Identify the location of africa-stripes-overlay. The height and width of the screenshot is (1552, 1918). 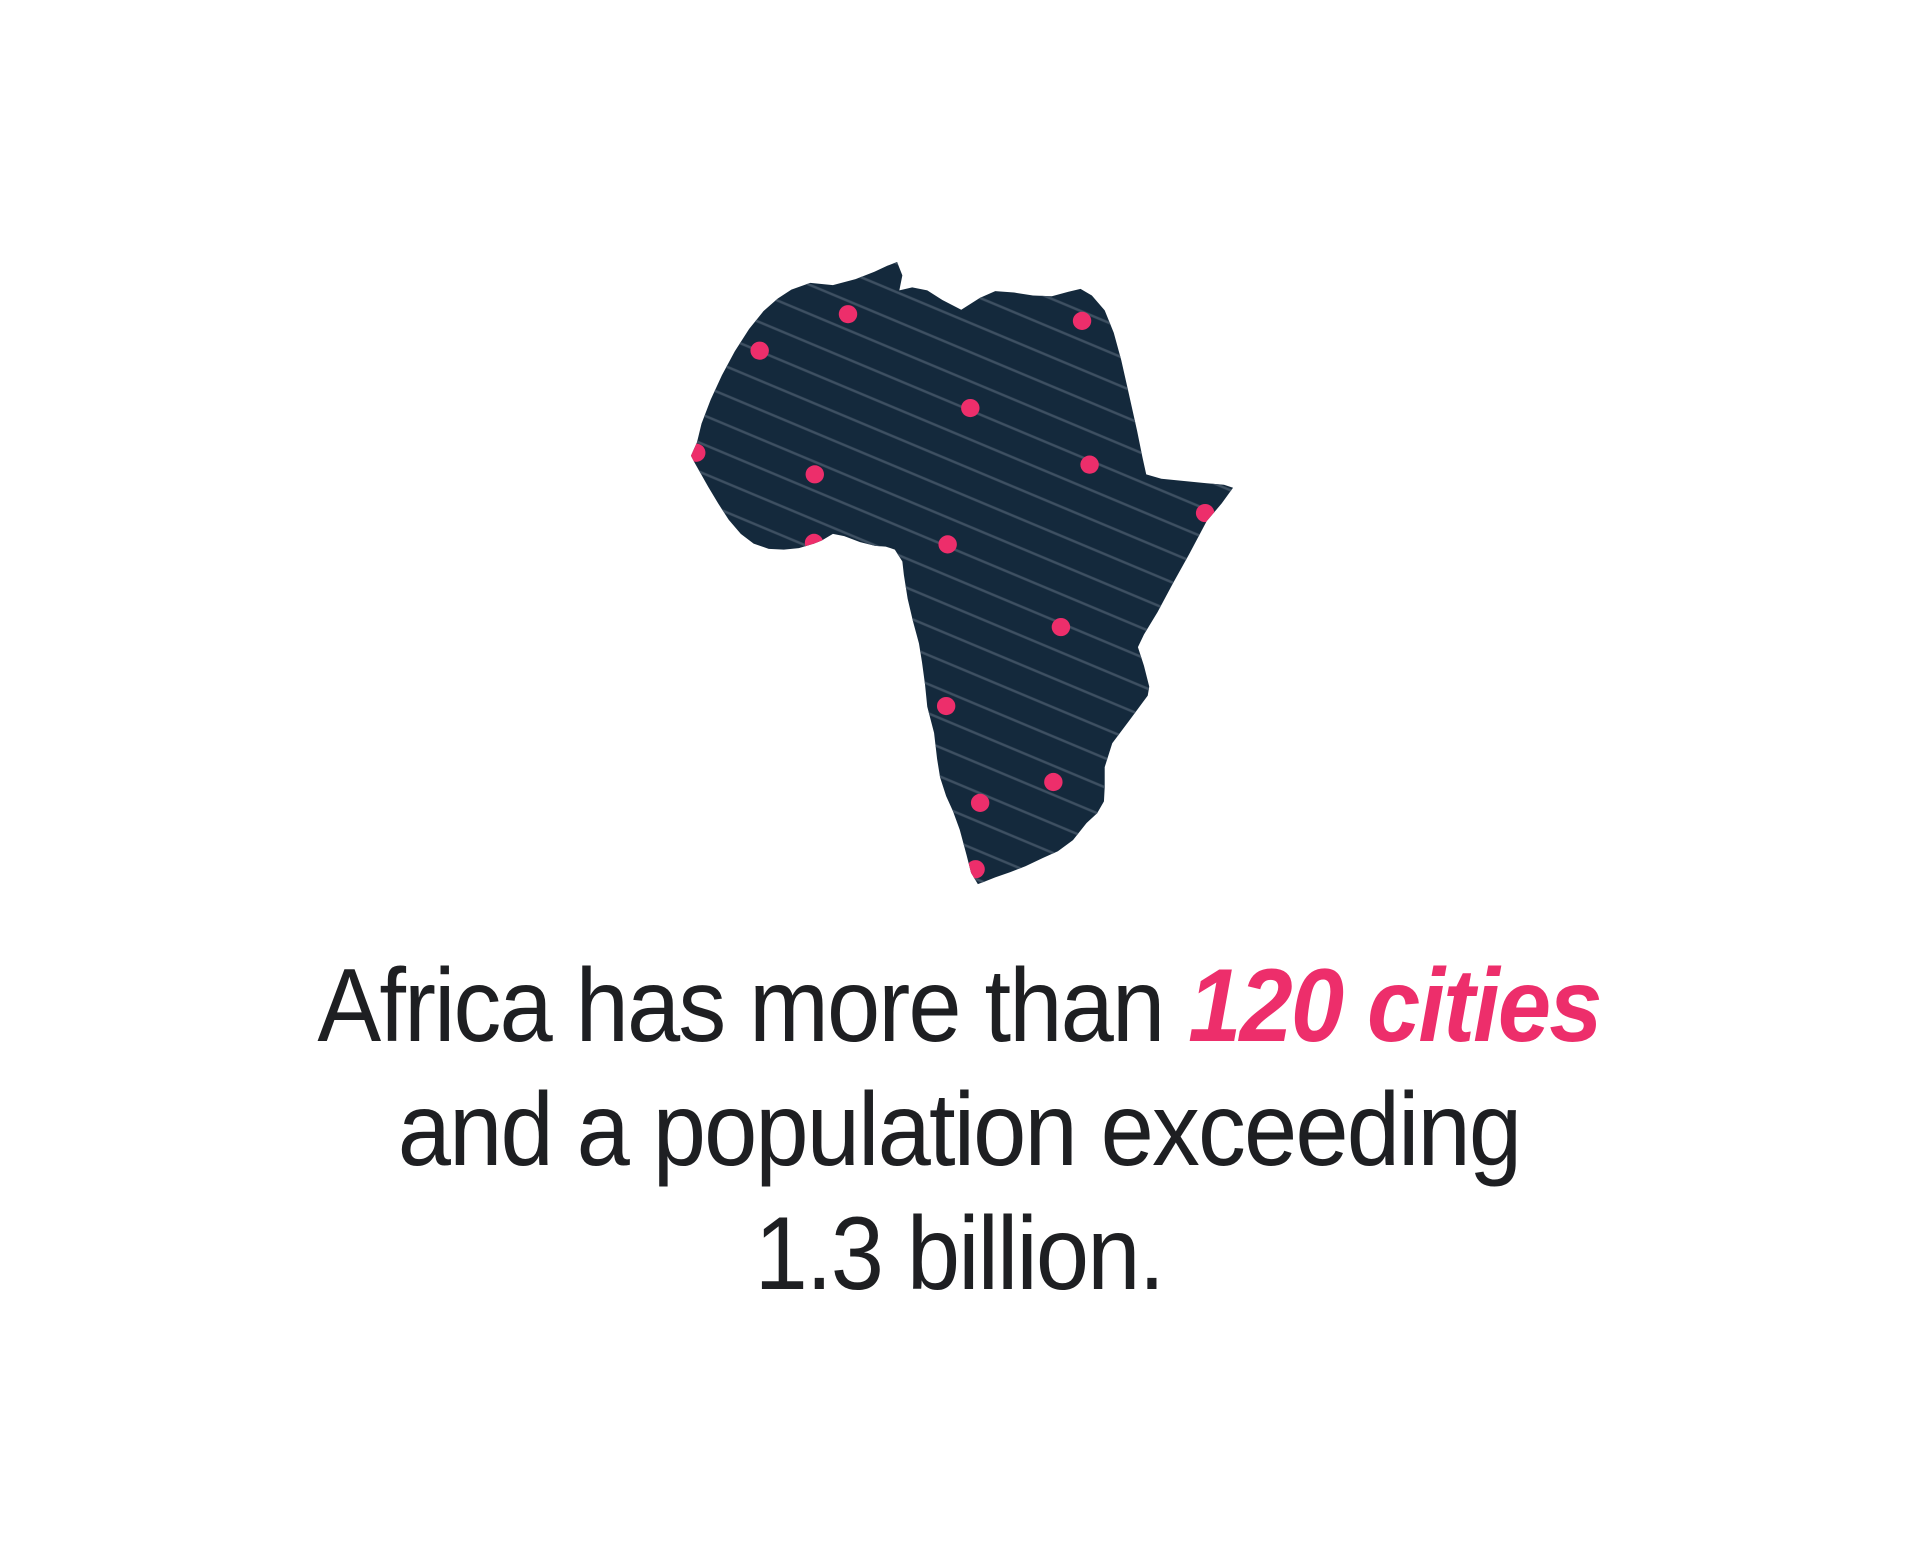
(962, 573).